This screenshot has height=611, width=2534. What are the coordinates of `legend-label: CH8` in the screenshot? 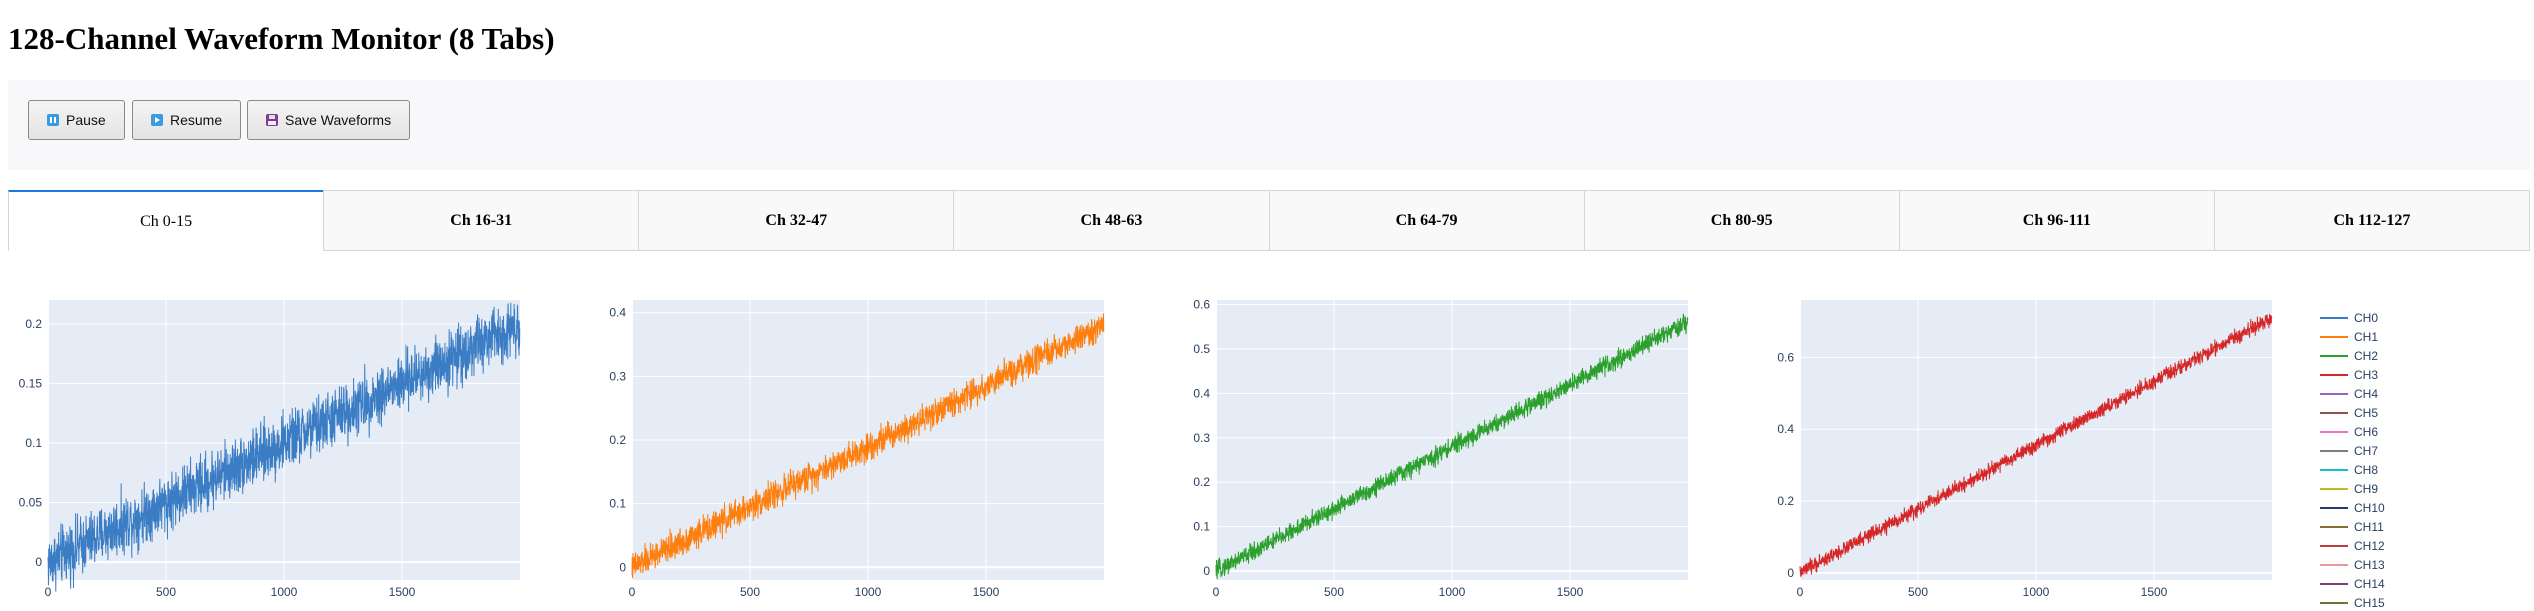 It's located at (2366, 469).